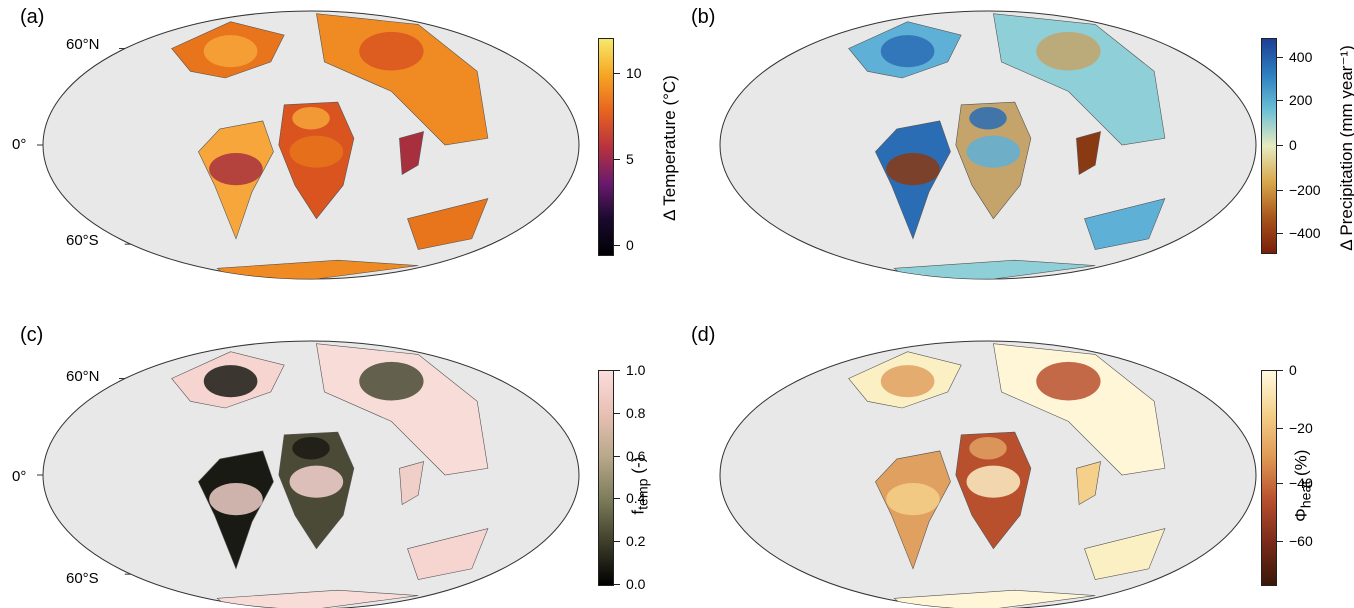  Describe the element at coordinates (703, 335) in the screenshot. I see `panel-label: (d)` at that location.